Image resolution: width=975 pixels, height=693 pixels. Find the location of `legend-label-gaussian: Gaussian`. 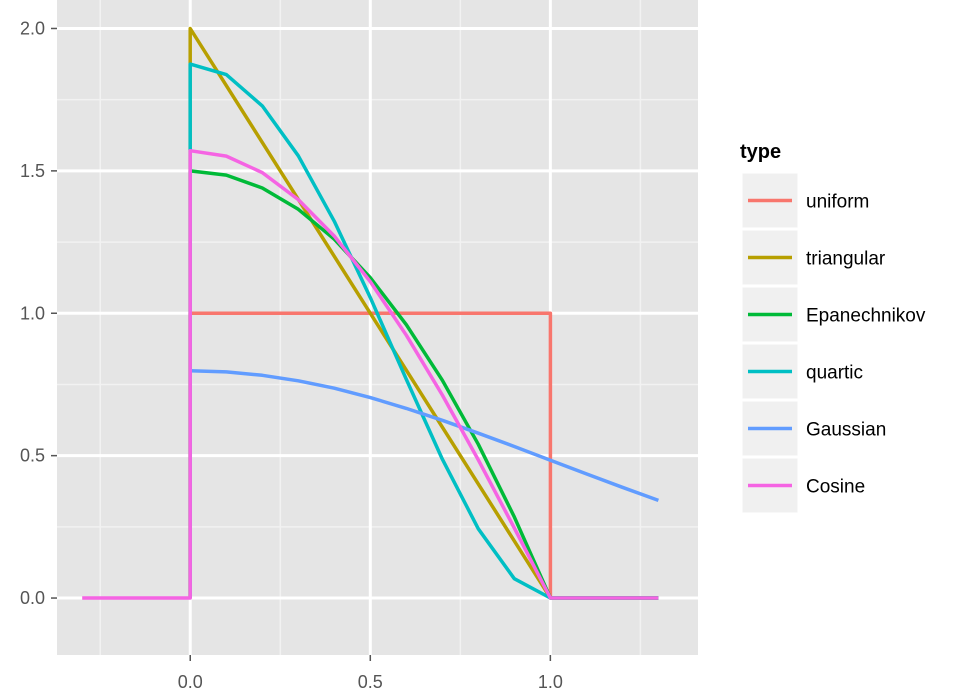

legend-label-gaussian: Gaussian is located at coordinates (846, 430).